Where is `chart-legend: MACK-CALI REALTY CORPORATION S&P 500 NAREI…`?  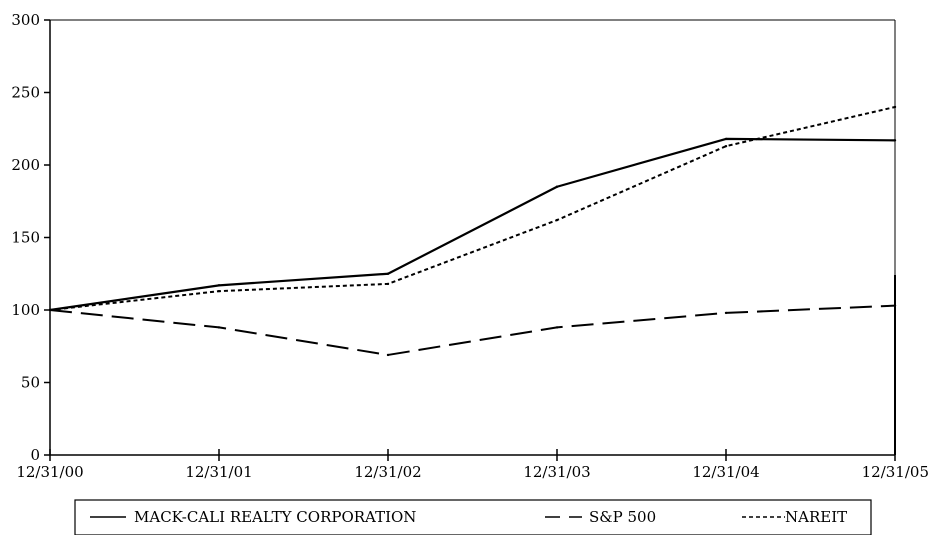 chart-legend: MACK-CALI REALTY CORPORATION S&P 500 NAREI… is located at coordinates (473, 517).